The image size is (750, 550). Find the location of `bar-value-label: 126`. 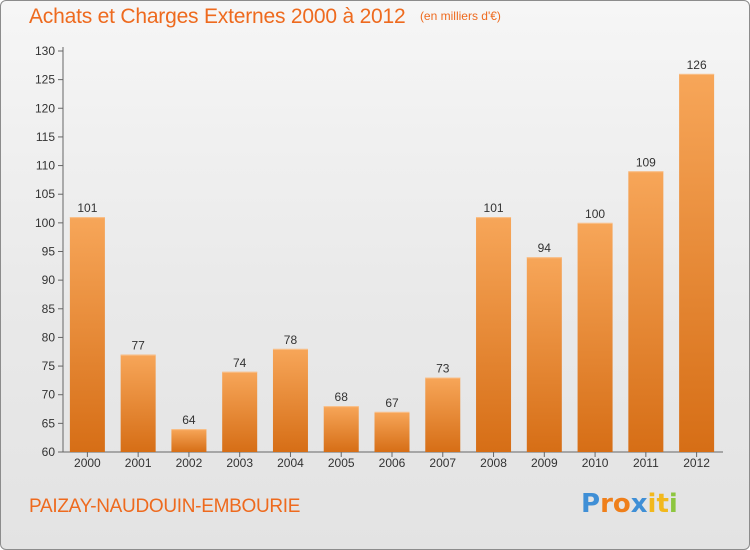

bar-value-label: 126 is located at coordinates (697, 65).